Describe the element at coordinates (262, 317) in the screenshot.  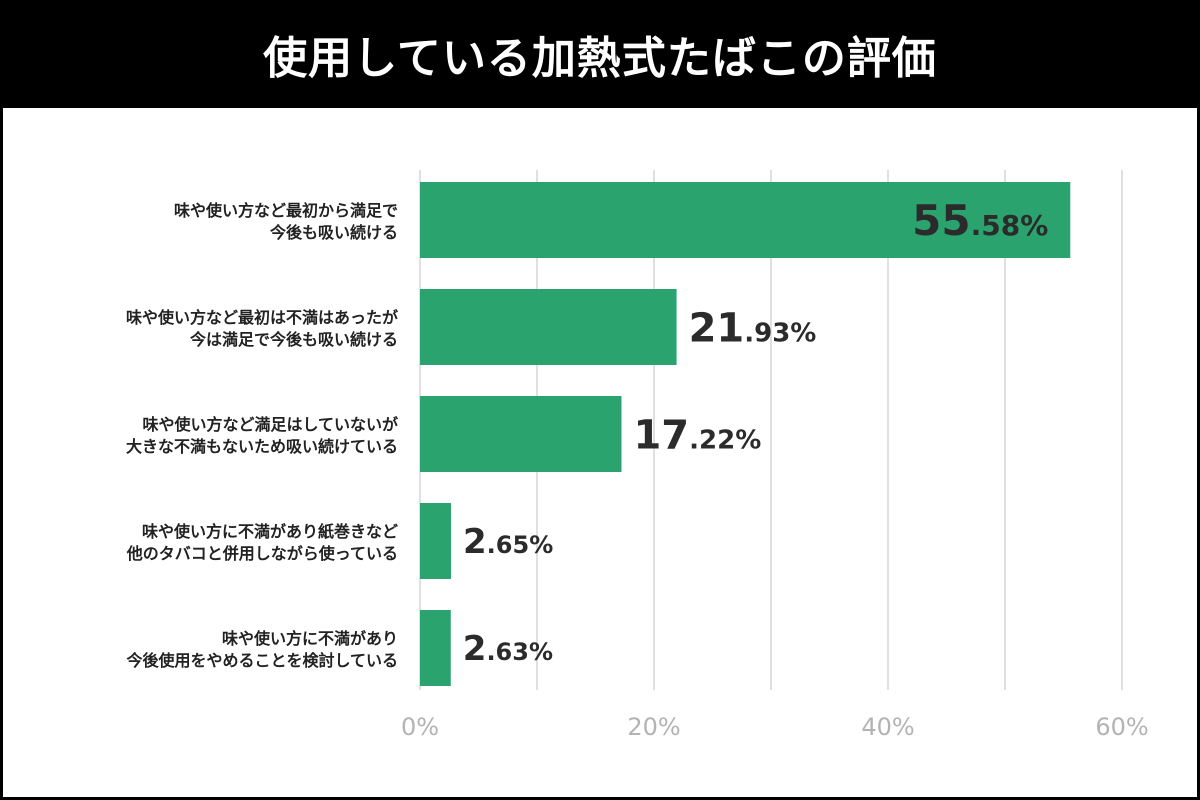
I see `category-label-line: 味や使い方など最初は不満はあったが` at that location.